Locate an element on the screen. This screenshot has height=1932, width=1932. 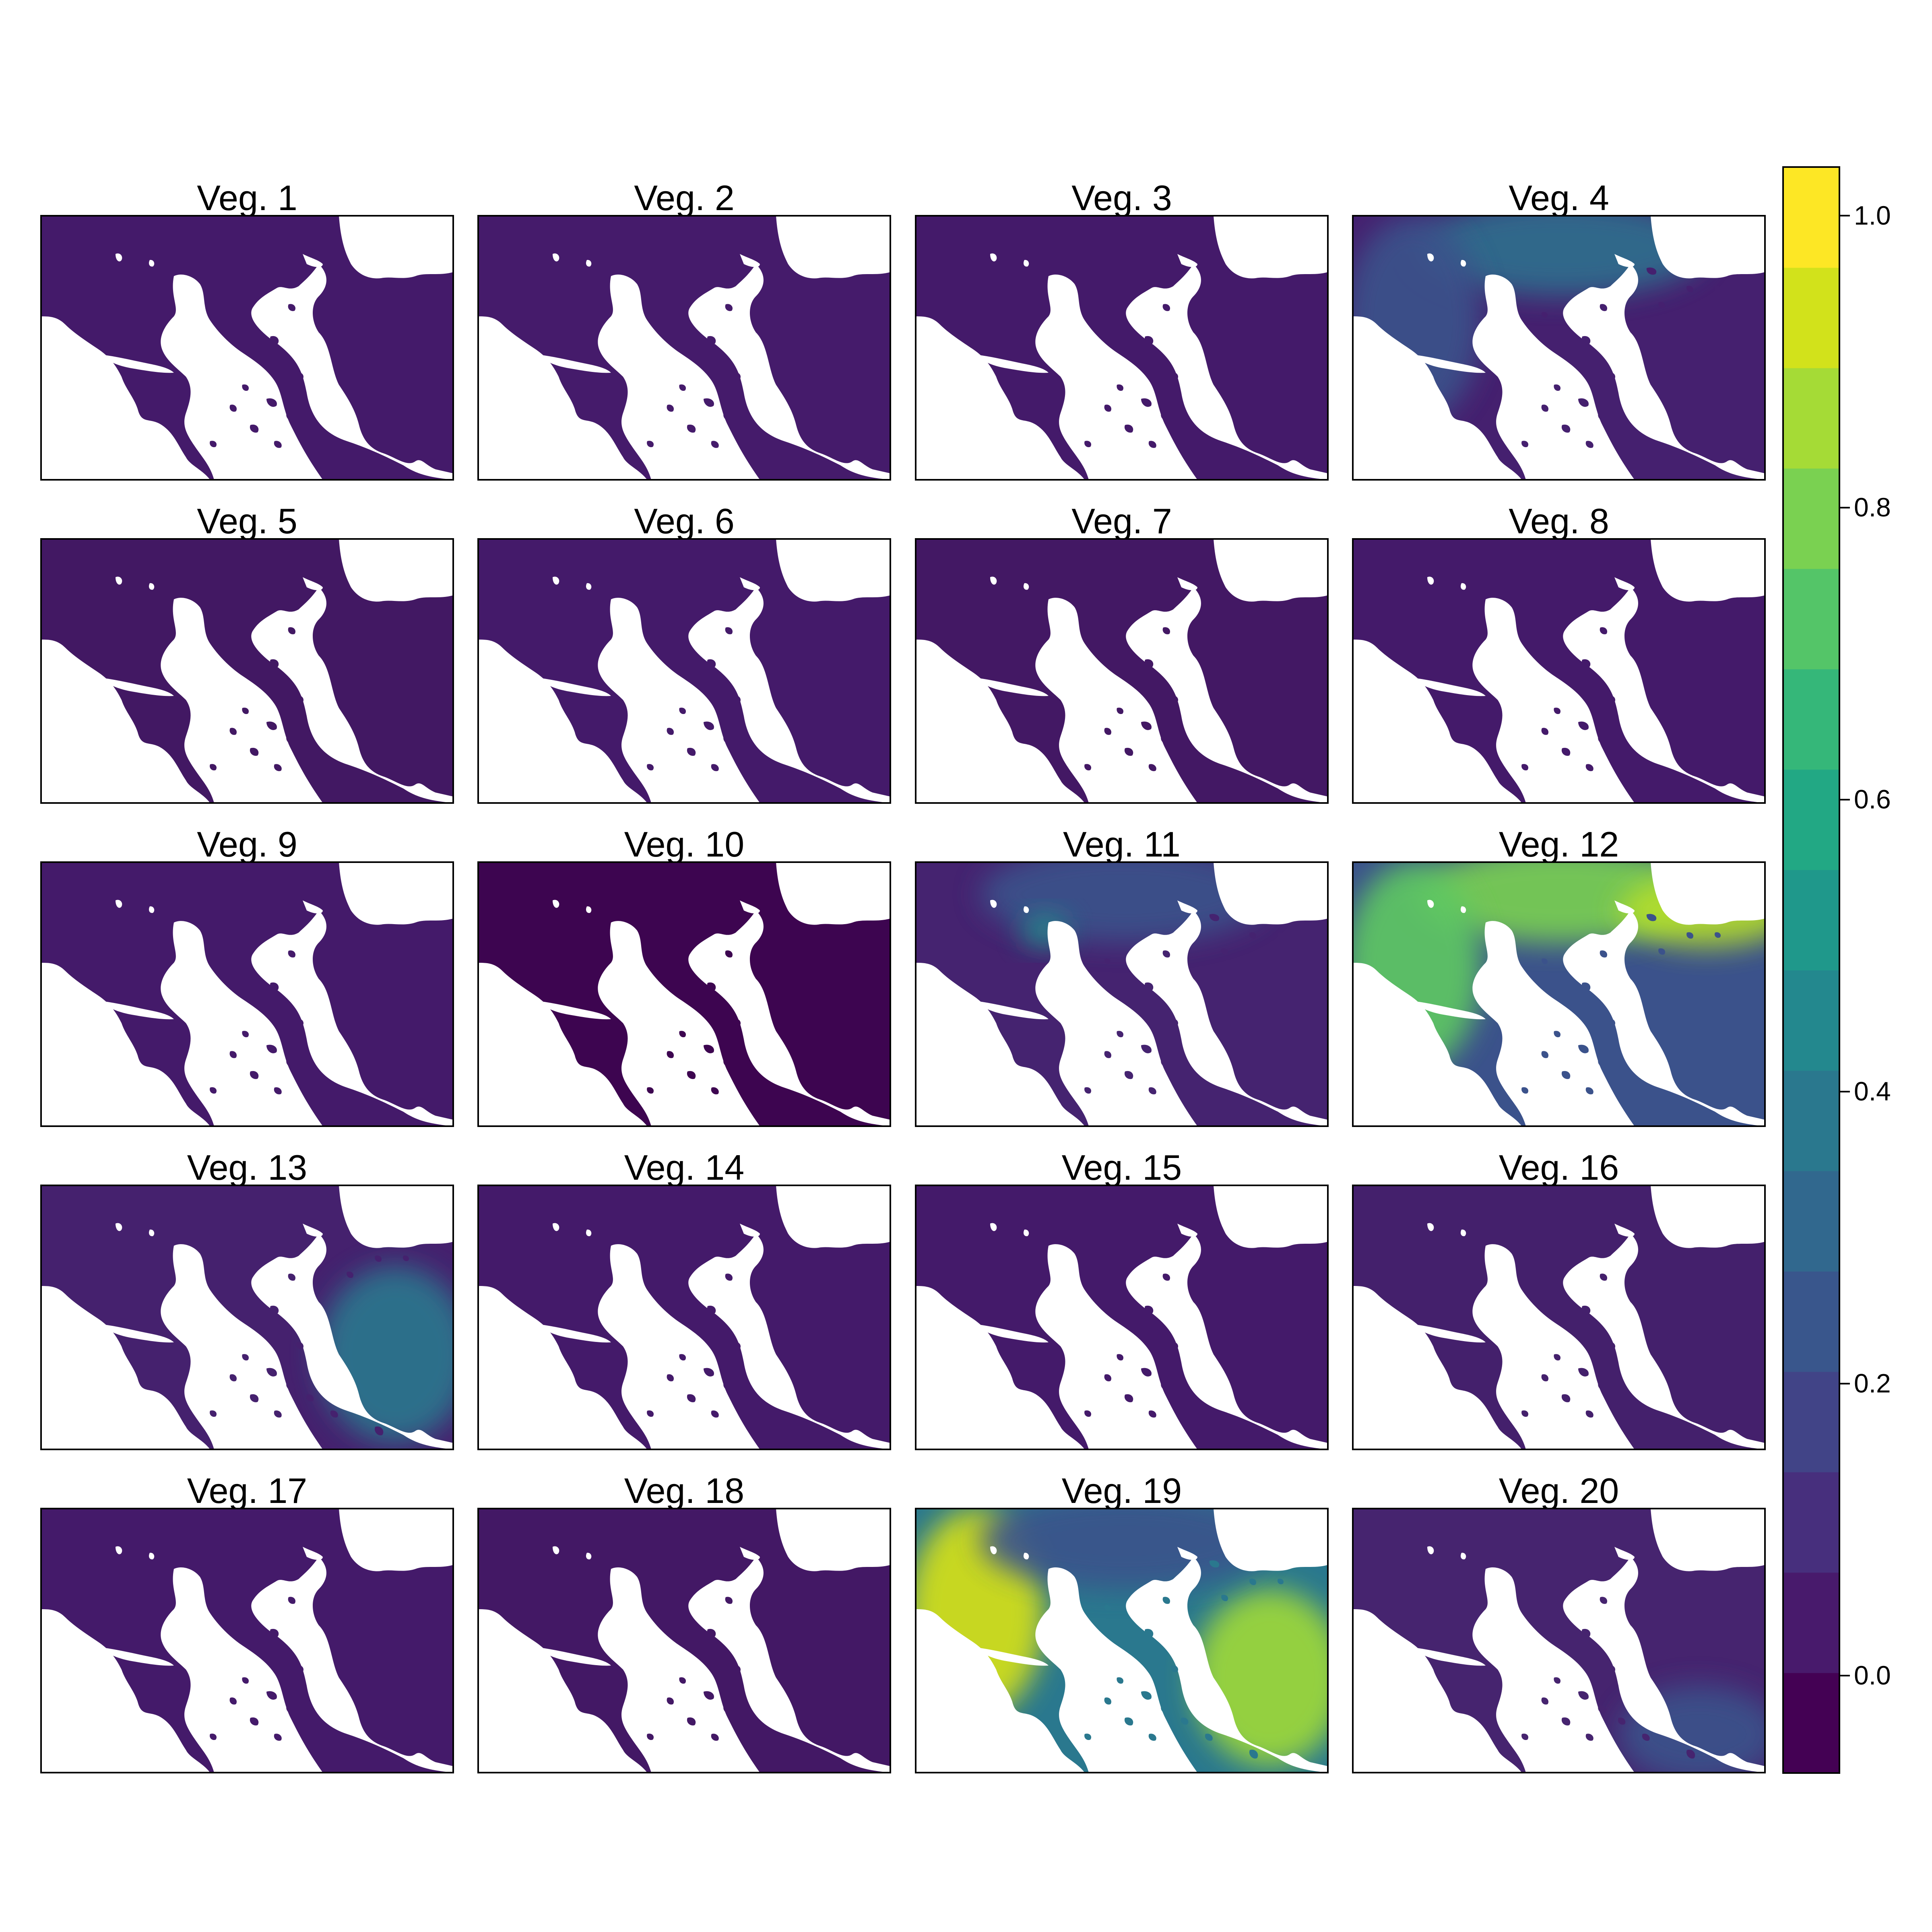
panel-title: Veg. 5 is located at coordinates (247, 521).